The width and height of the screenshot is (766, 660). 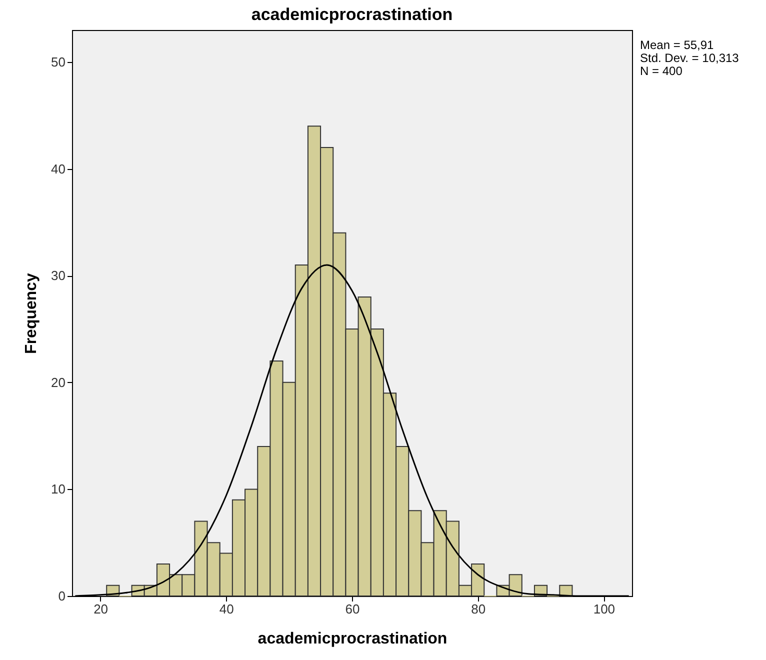 I want to click on x-tick-label: 20, so click(x=101, y=609).